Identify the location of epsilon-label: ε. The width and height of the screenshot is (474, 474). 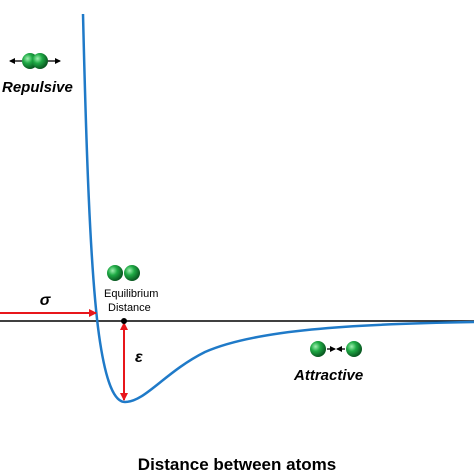
(139, 357).